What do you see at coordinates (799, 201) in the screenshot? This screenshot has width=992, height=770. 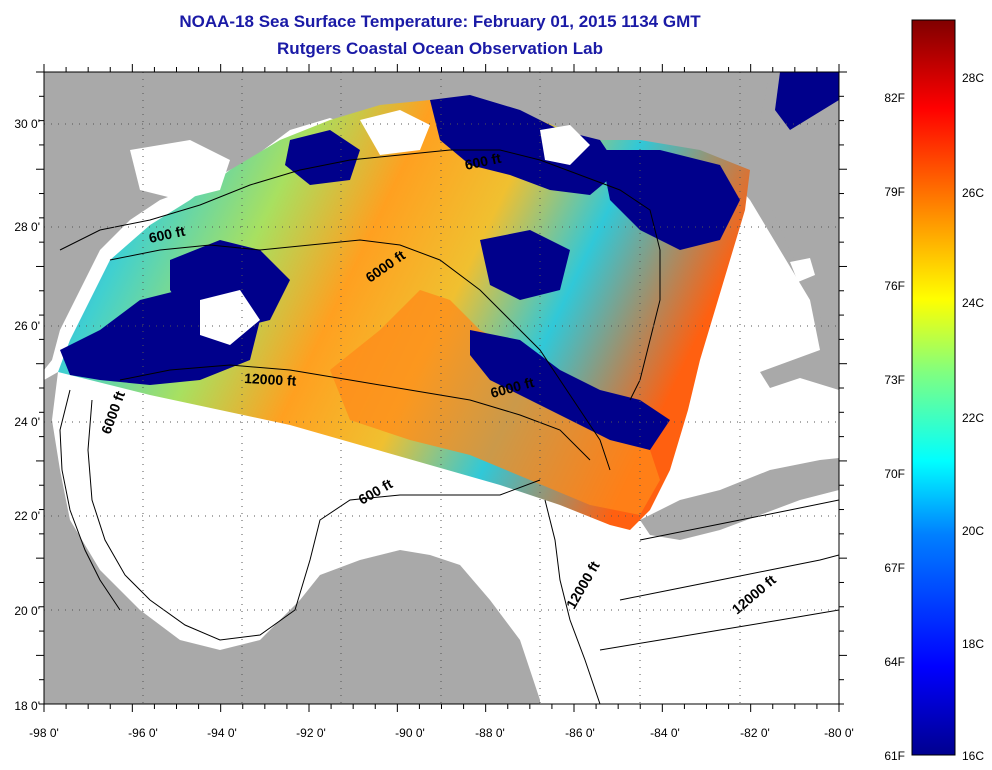 I see `florida-landmass` at bounding box center [799, 201].